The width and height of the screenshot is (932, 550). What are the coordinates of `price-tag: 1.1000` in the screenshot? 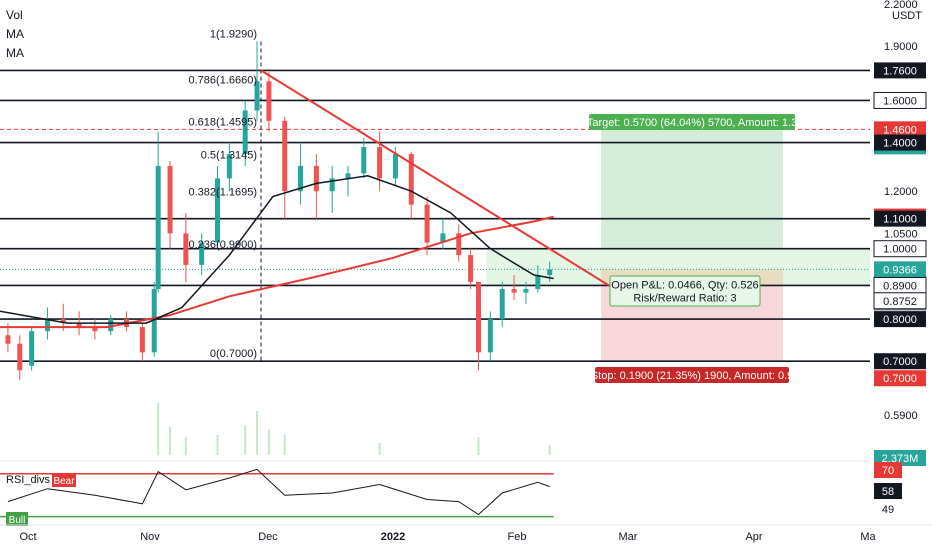 It's located at (900, 220).